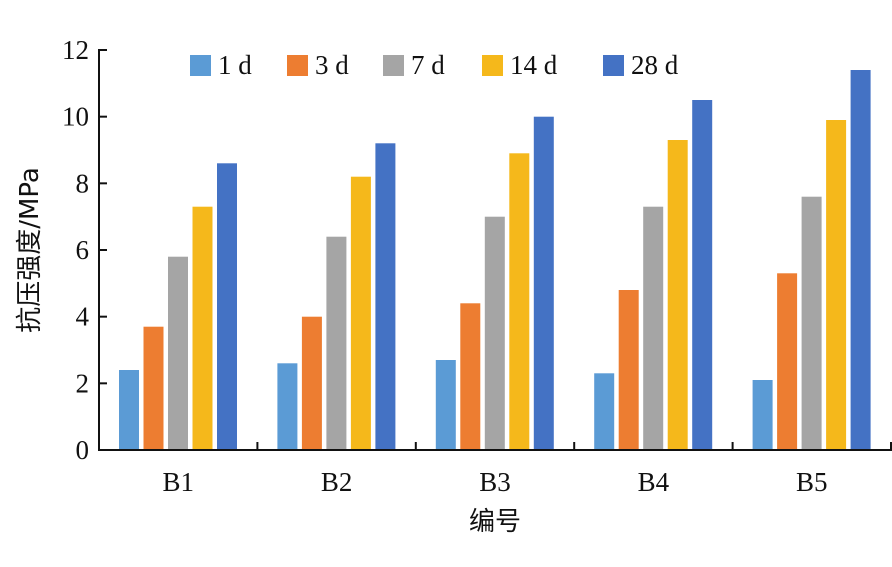 Image resolution: width=892 pixels, height=567 pixels. What do you see at coordinates (83, 450) in the screenshot?
I see `y-tick-label: 0` at bounding box center [83, 450].